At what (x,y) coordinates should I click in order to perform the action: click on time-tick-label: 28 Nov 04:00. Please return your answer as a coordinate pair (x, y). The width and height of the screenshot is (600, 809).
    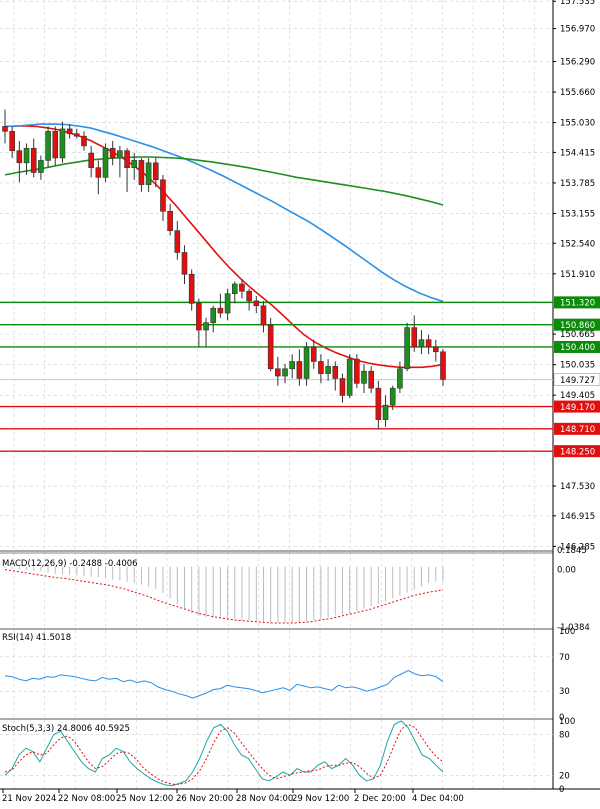
    Looking at the image, I should click on (264, 799).